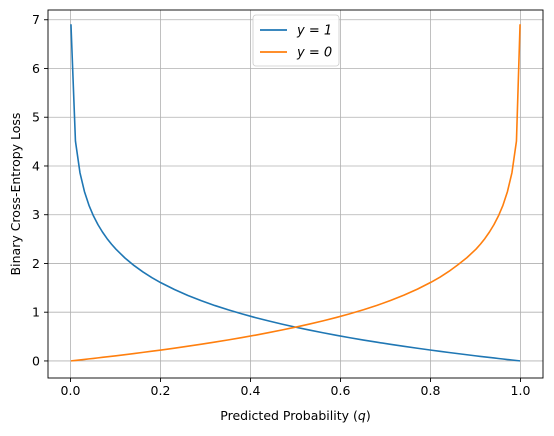 The image size is (554, 436). Describe the element at coordinates (431, 390) in the screenshot. I see `x-tick-label: 0.8` at that location.